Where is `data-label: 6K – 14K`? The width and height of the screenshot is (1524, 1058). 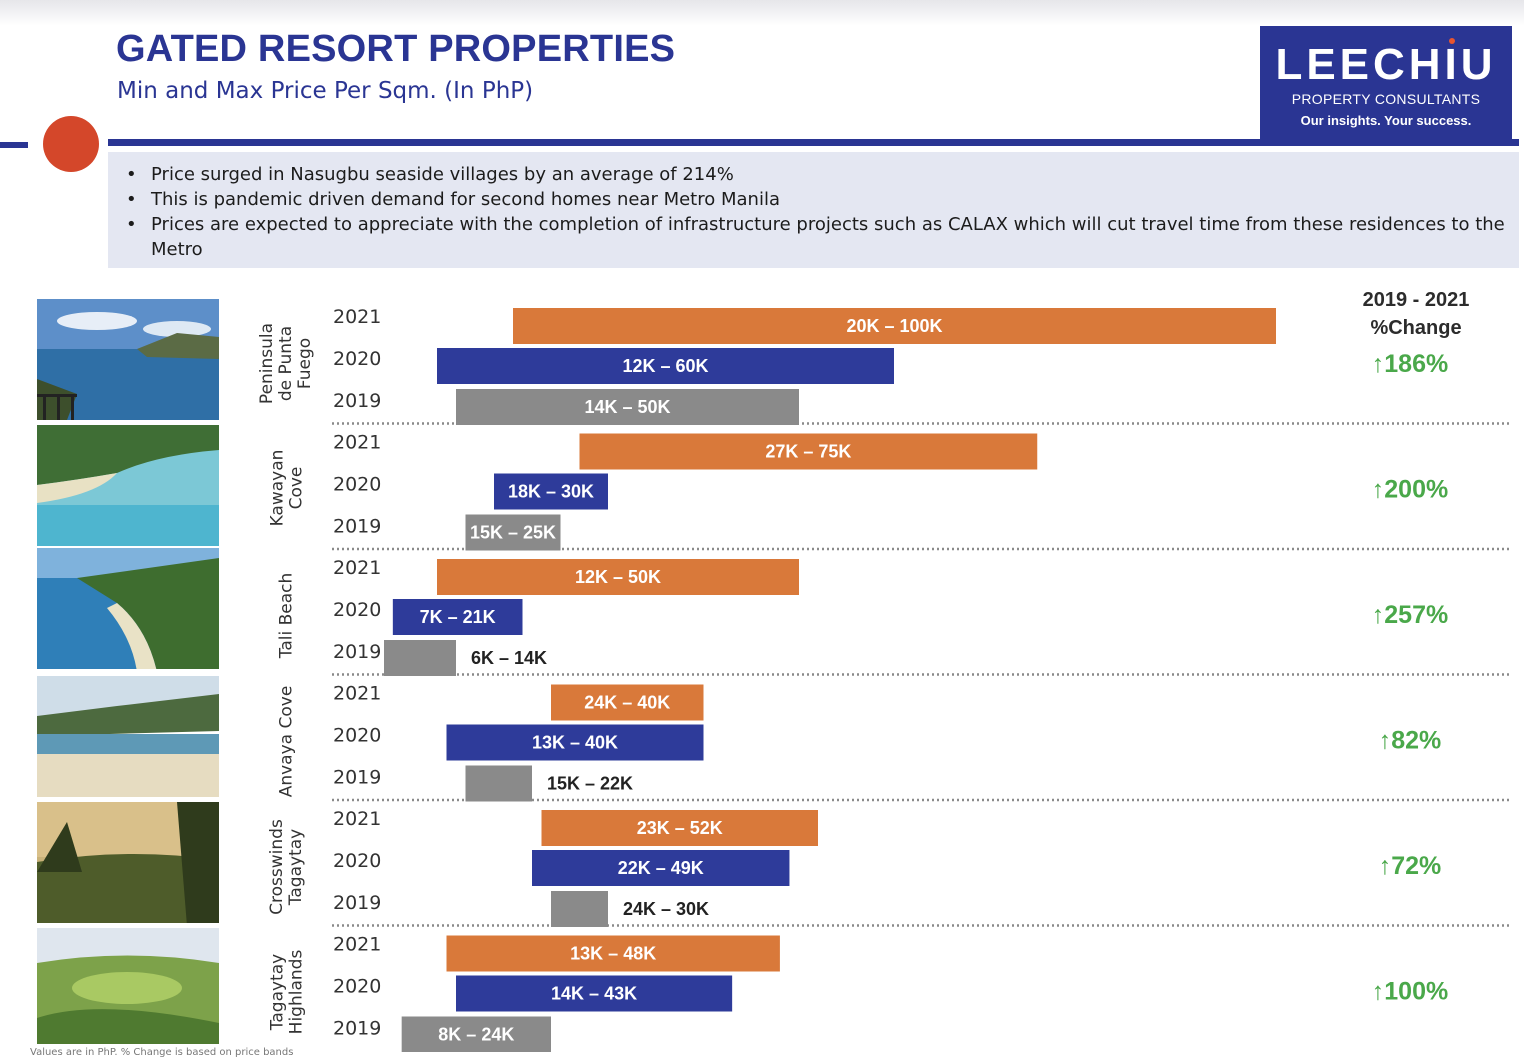
data-label: 6K – 14K is located at coordinates (509, 658).